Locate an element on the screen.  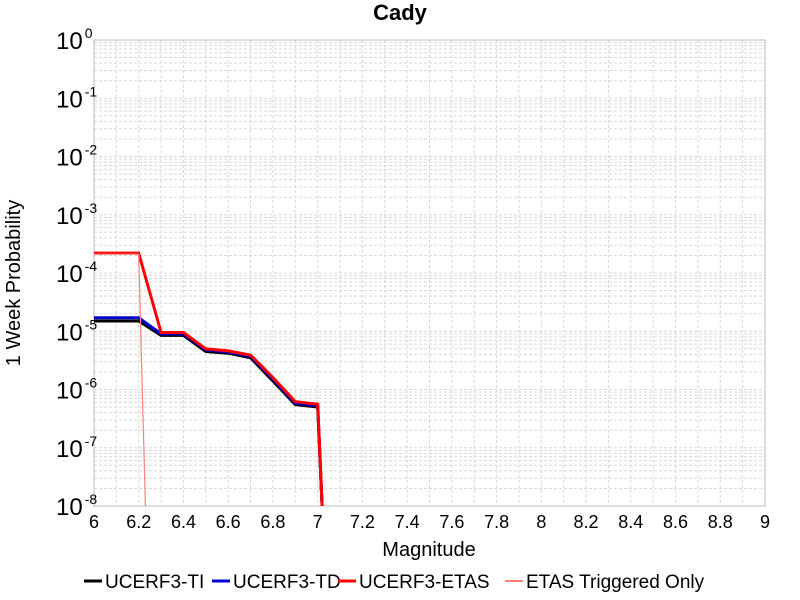
x-tick-label: 8.6 is located at coordinates (675, 522).